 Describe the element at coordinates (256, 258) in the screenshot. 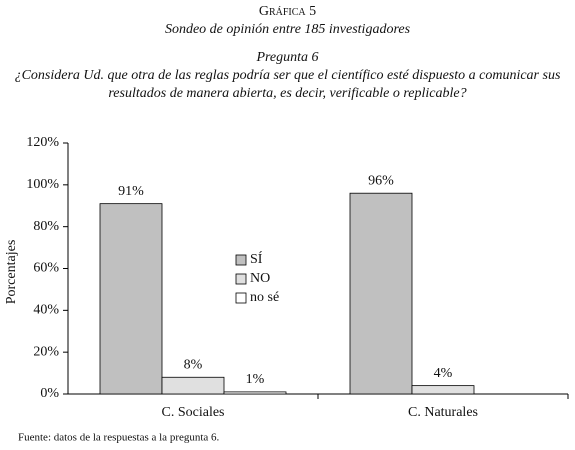

I see `legend-label: SÍ` at that location.